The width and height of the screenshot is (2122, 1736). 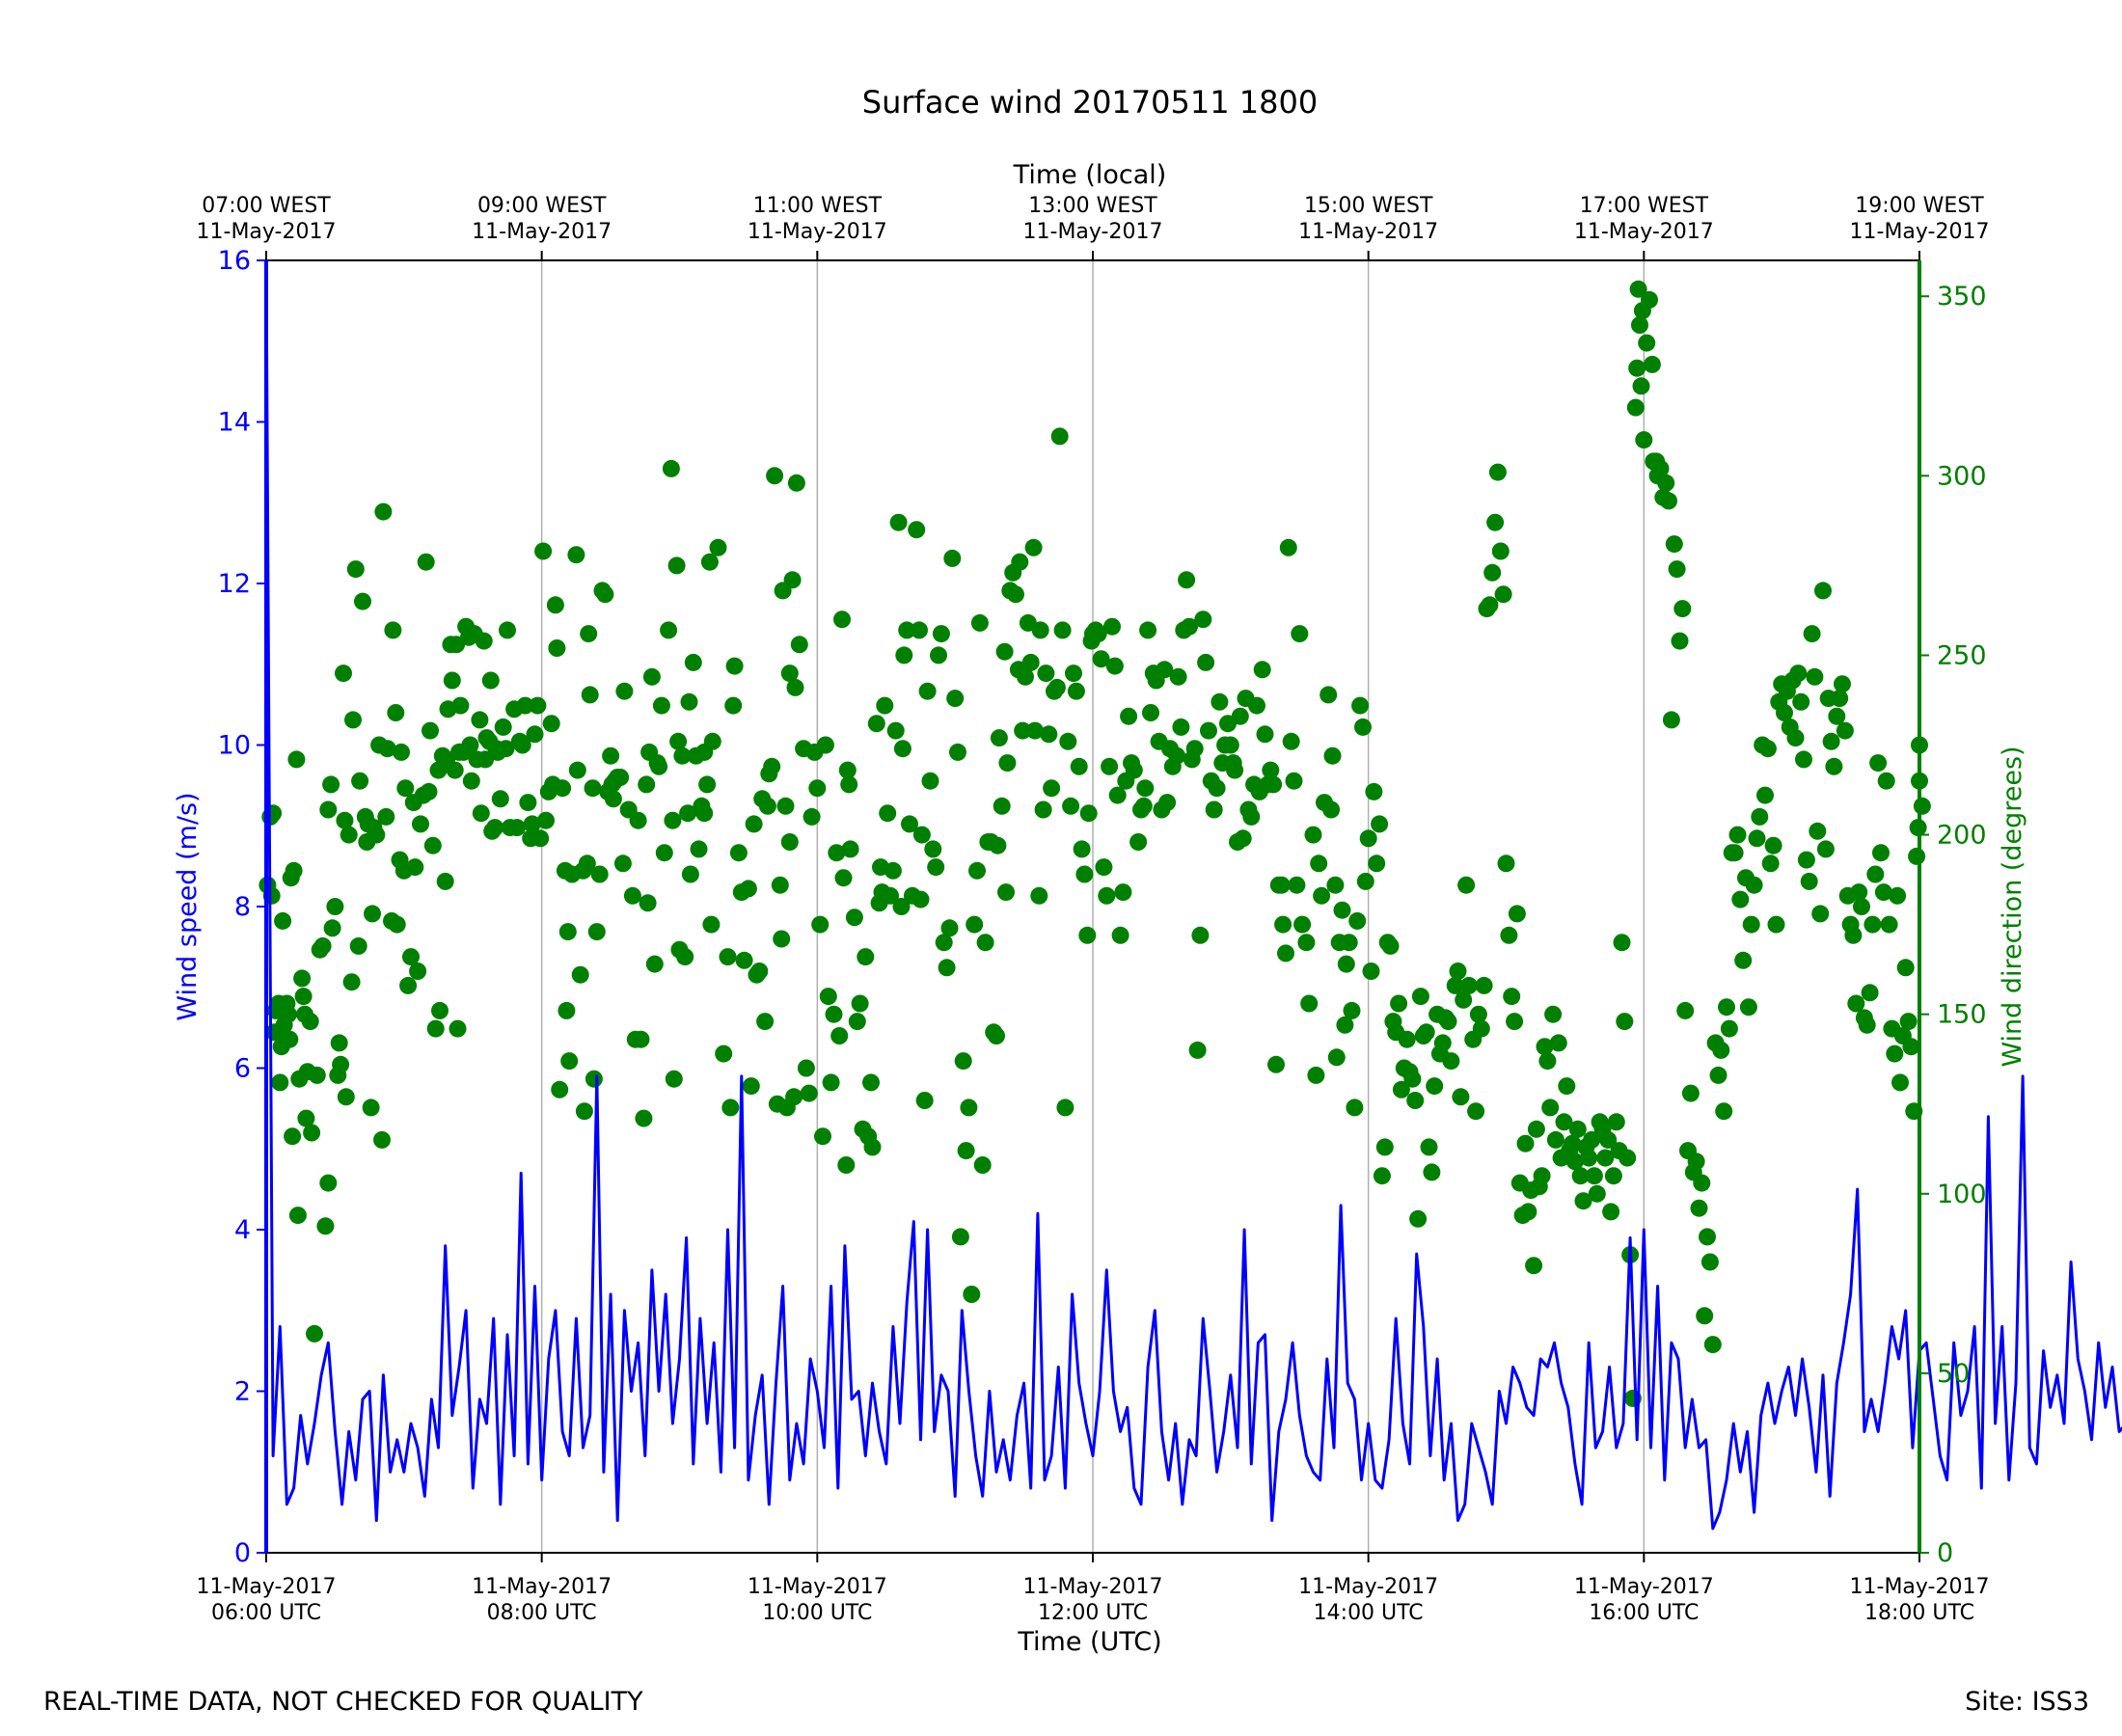 What do you see at coordinates (243, 1230) in the screenshot?
I see `y-tick-label-left: 4` at bounding box center [243, 1230].